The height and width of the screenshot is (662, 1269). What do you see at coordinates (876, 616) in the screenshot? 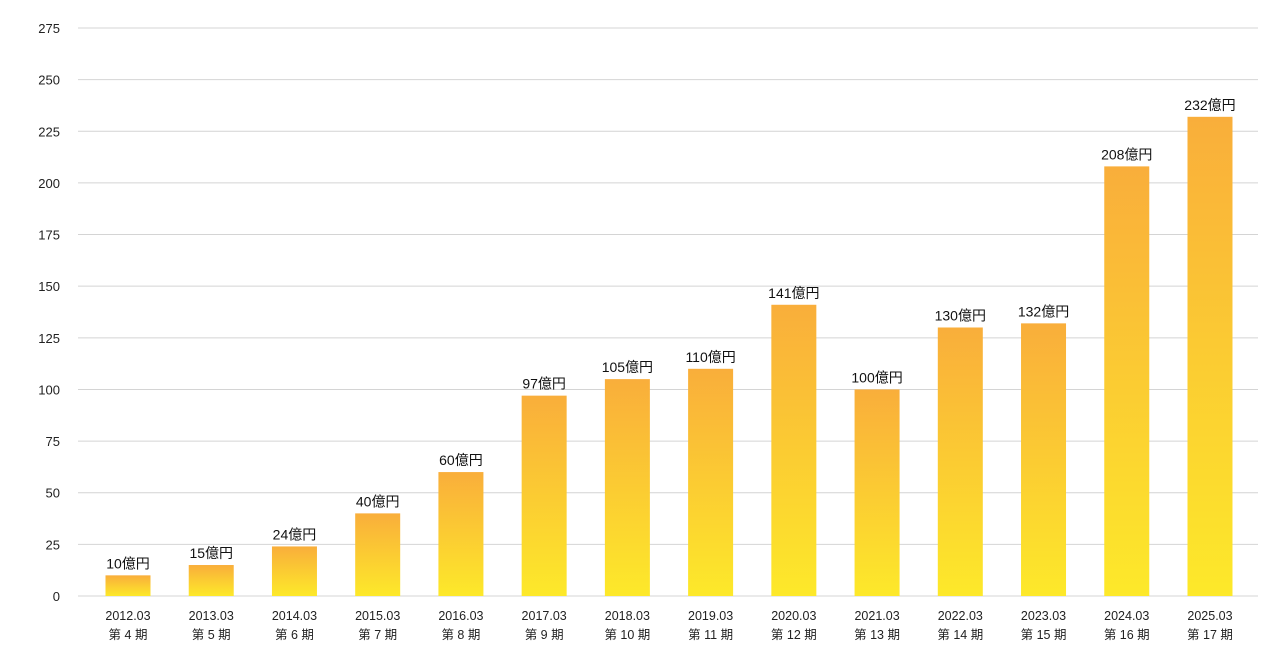
I see `x-tick-year: 2021.03` at bounding box center [876, 616].